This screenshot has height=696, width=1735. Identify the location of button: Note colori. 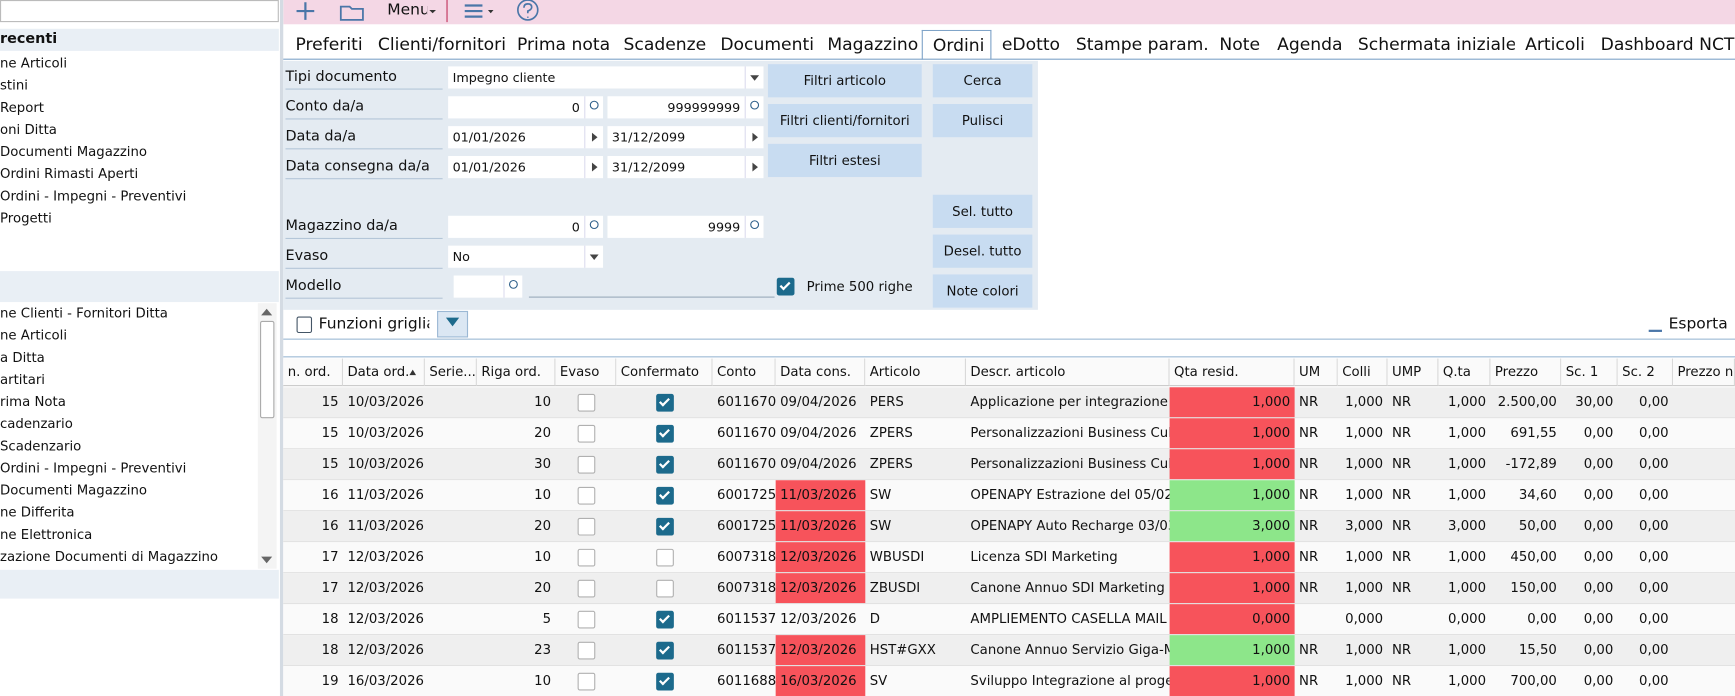
(982, 291).